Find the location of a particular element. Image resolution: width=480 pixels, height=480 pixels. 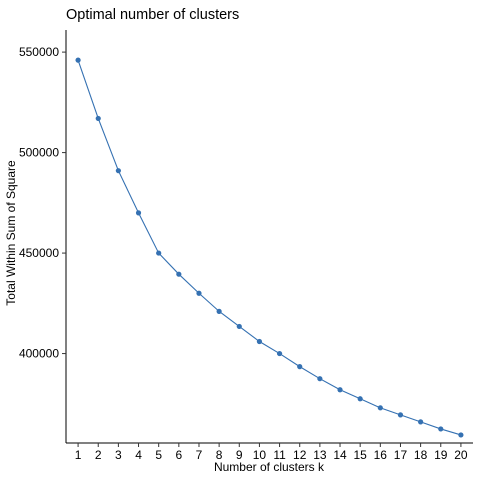

y-axis-title: Total Within Sum of Square is located at coordinates (11, 233).